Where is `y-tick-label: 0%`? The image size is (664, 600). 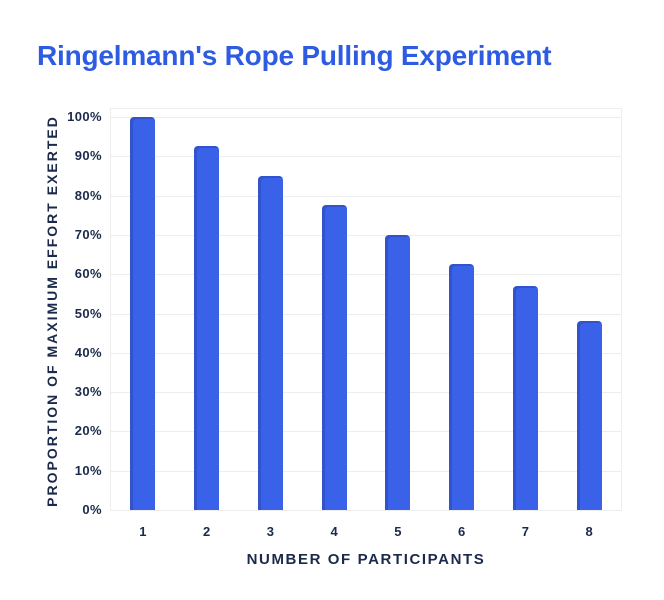 y-tick-label: 0% is located at coordinates (92, 509).